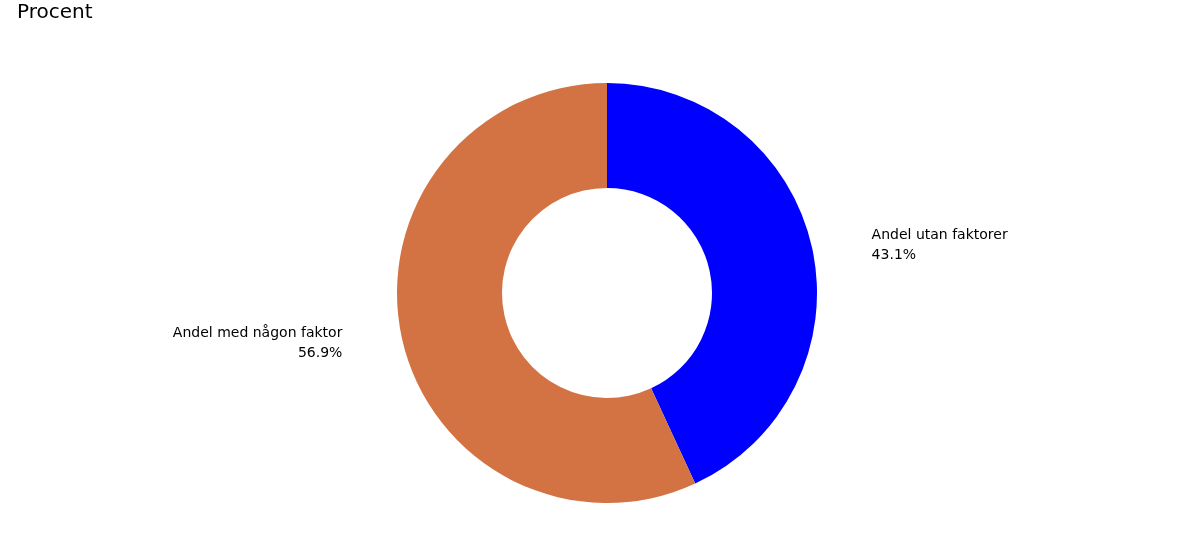  What do you see at coordinates (320, 352) in the screenshot?
I see `data-label: 56.9%` at bounding box center [320, 352].